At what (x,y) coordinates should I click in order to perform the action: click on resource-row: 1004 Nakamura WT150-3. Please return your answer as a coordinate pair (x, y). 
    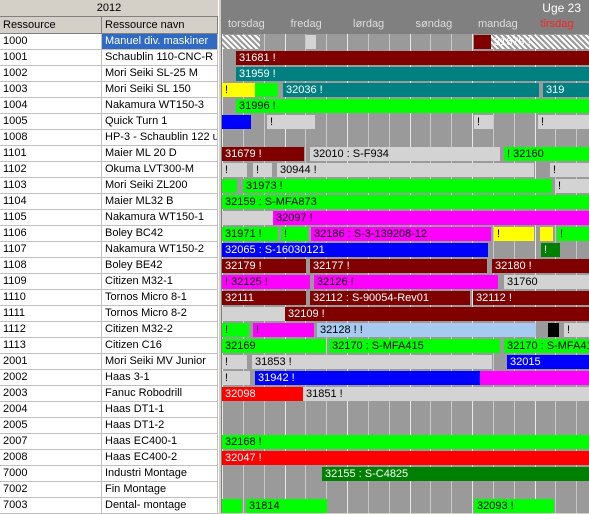
    Looking at the image, I should click on (109, 106).